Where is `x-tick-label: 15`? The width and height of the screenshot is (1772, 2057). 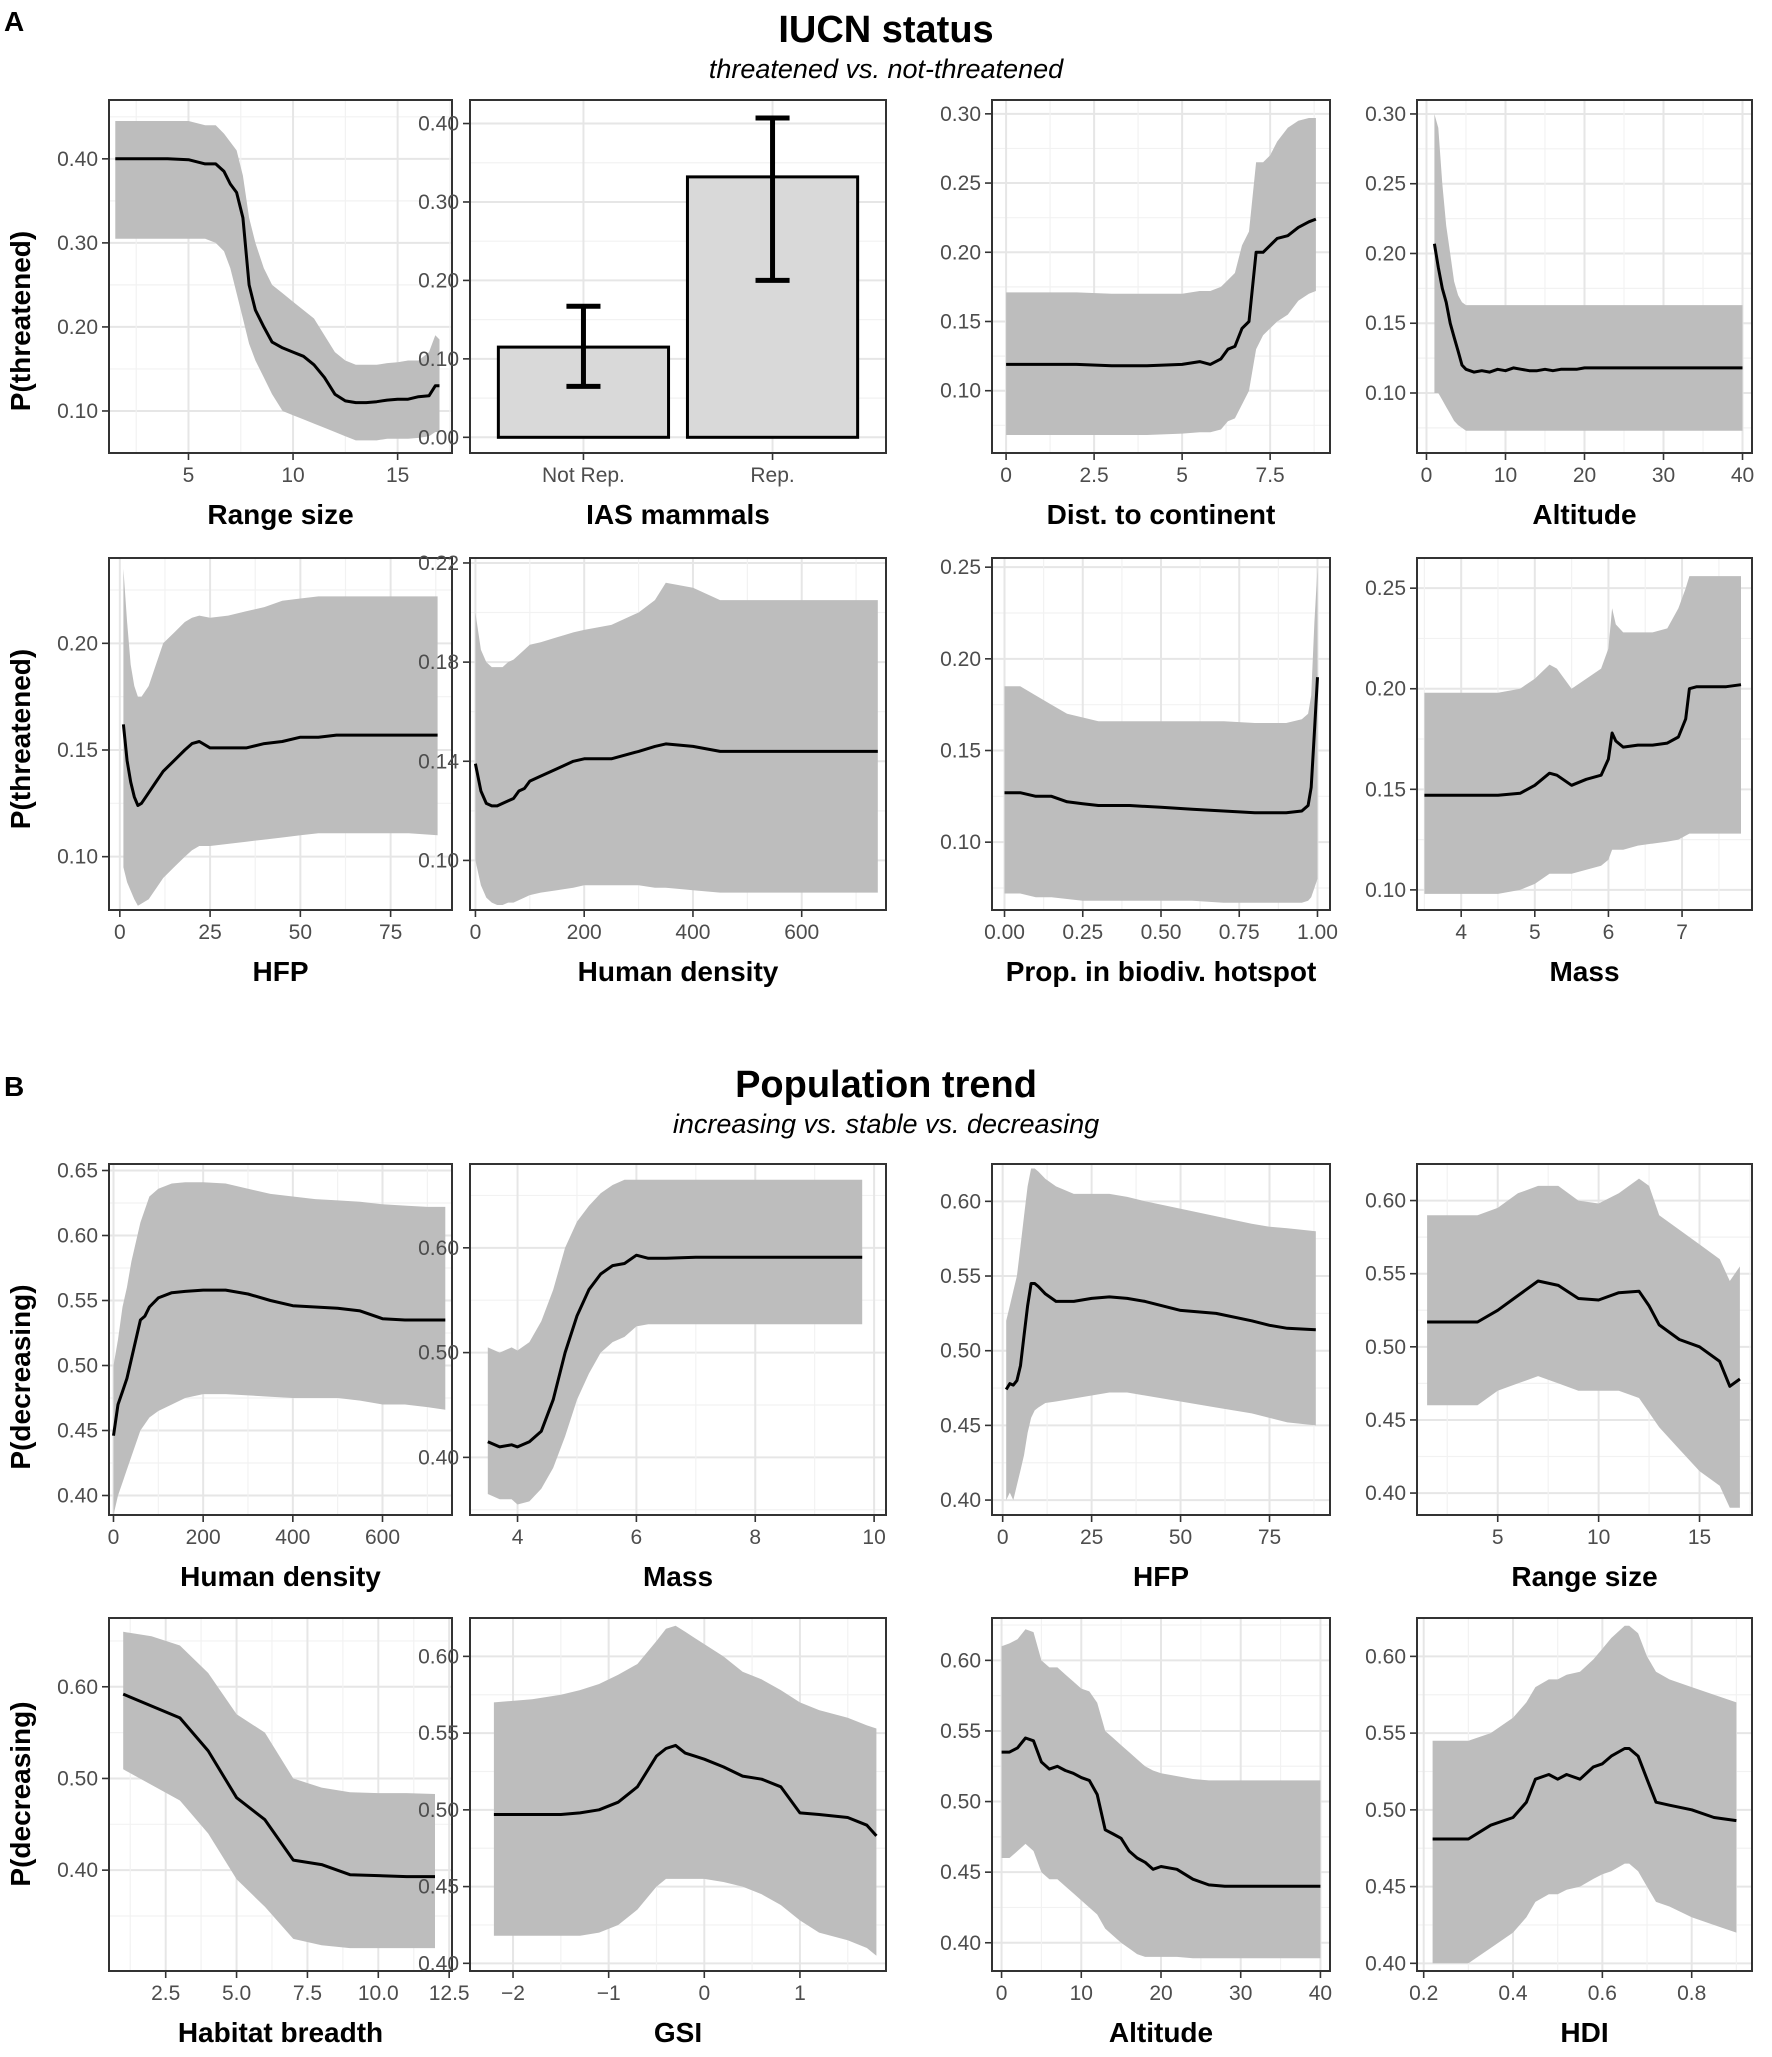 x-tick-label: 15 is located at coordinates (397, 475).